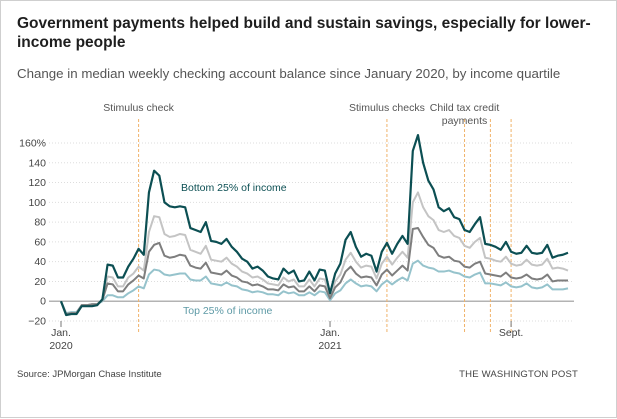 Image resolution: width=617 pixels, height=419 pixels. I want to click on y-tick-label: 40, so click(40, 262).